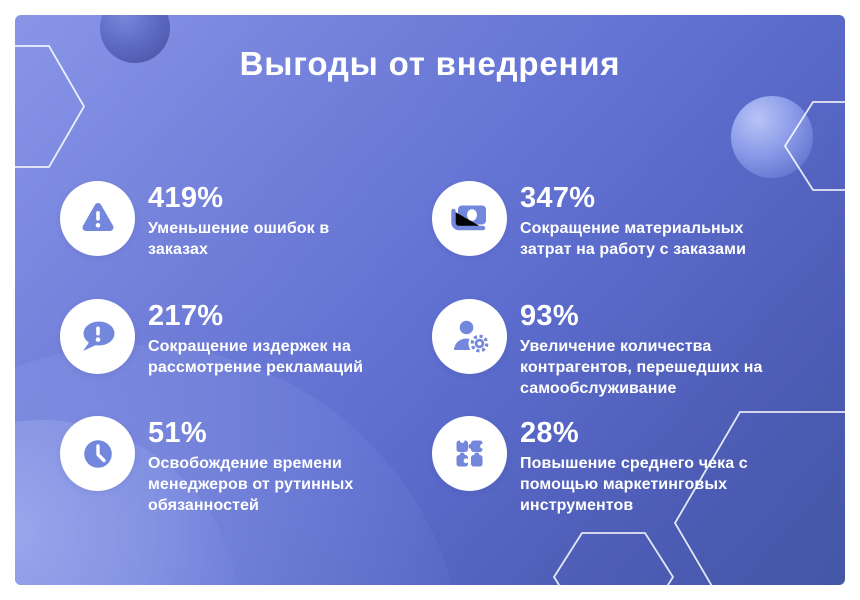 This screenshot has height=600, width=860. I want to click on warning-triangle-icon, so click(97, 218).